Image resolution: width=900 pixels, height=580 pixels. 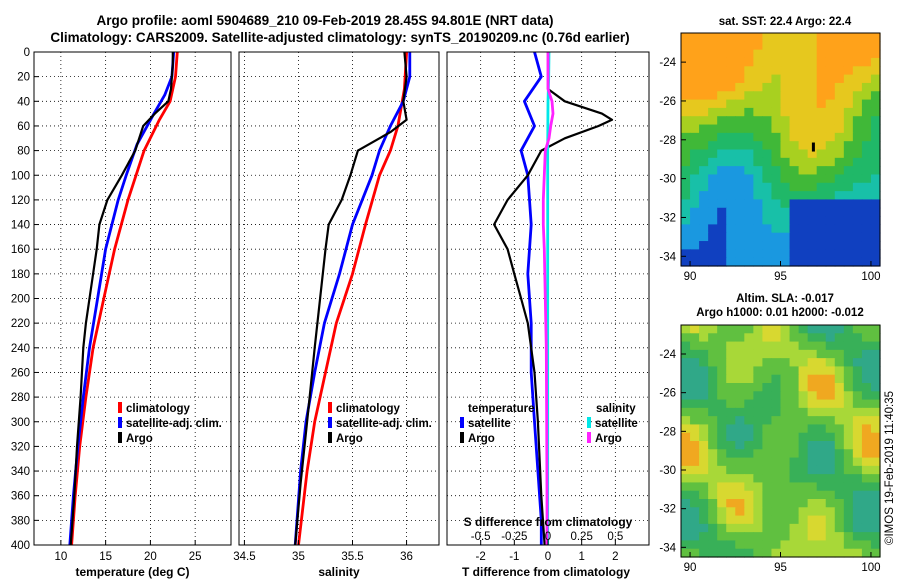 What do you see at coordinates (548, 557) in the screenshot?
I see `x-tick-label: 0` at bounding box center [548, 557].